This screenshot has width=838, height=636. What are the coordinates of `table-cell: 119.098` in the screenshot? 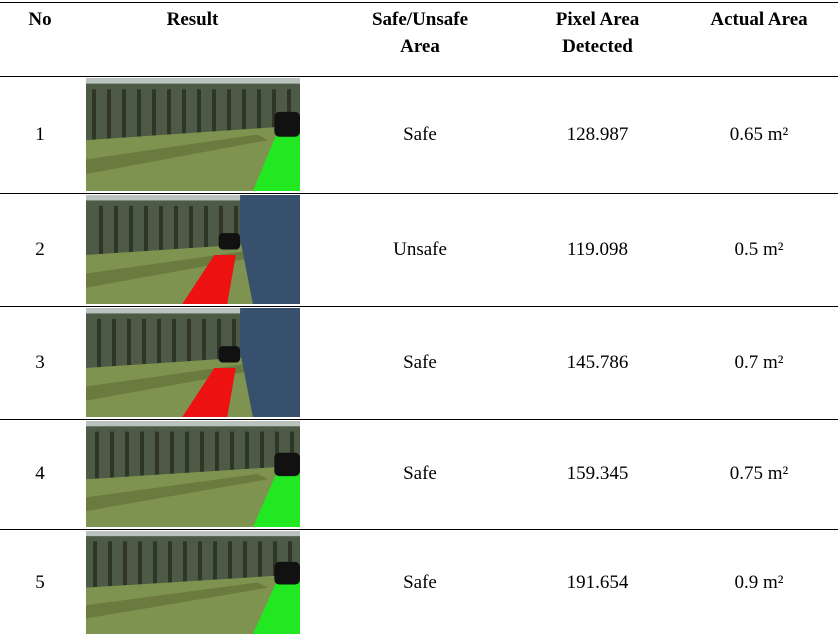 It's located at (597, 249).